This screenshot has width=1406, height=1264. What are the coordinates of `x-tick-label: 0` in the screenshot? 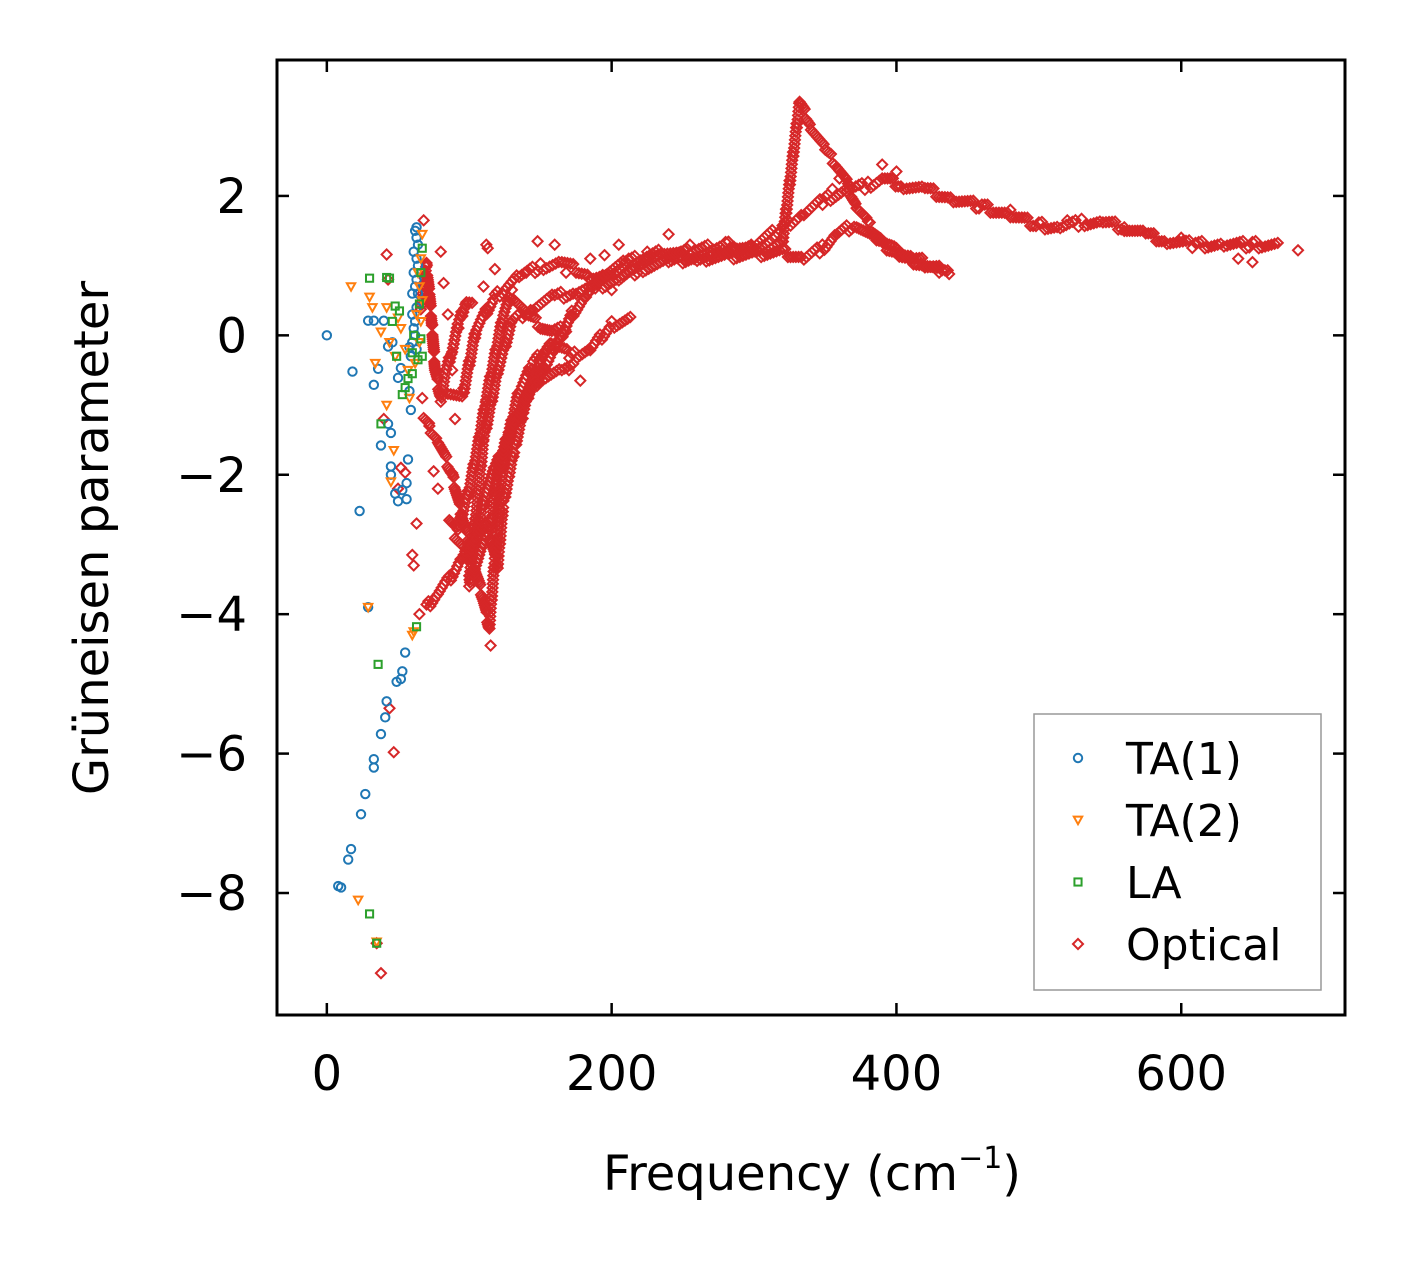 It's located at (327, 1074).